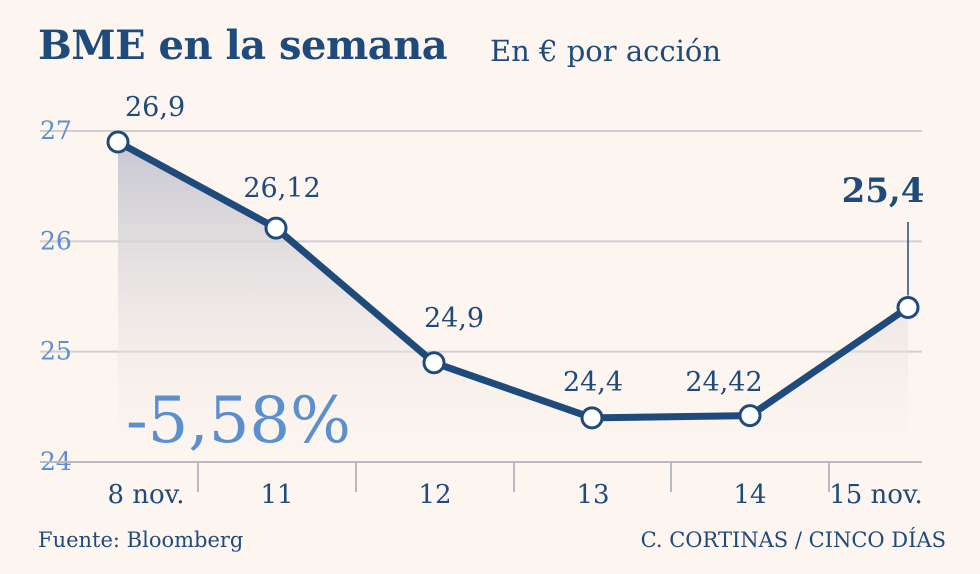 This screenshot has width=980, height=574. What do you see at coordinates (276, 495) in the screenshot?
I see `x-tick-label: 11` at bounding box center [276, 495].